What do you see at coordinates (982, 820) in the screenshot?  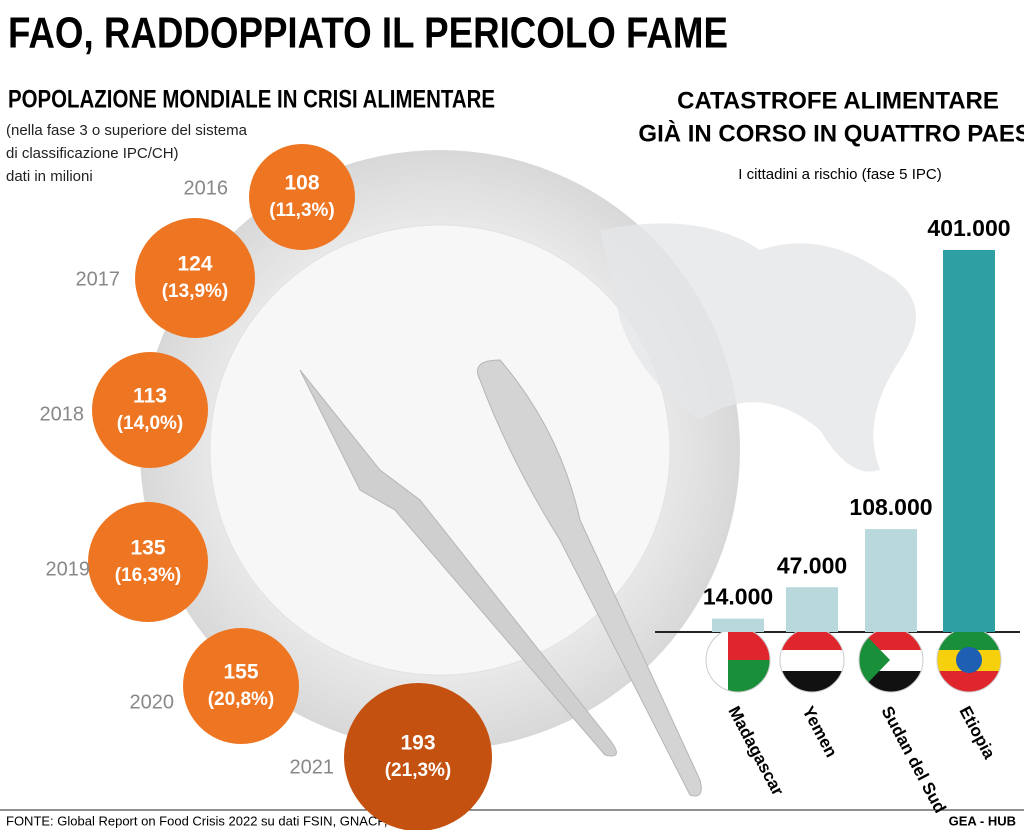 I see `credit: GEA - HUB` at bounding box center [982, 820].